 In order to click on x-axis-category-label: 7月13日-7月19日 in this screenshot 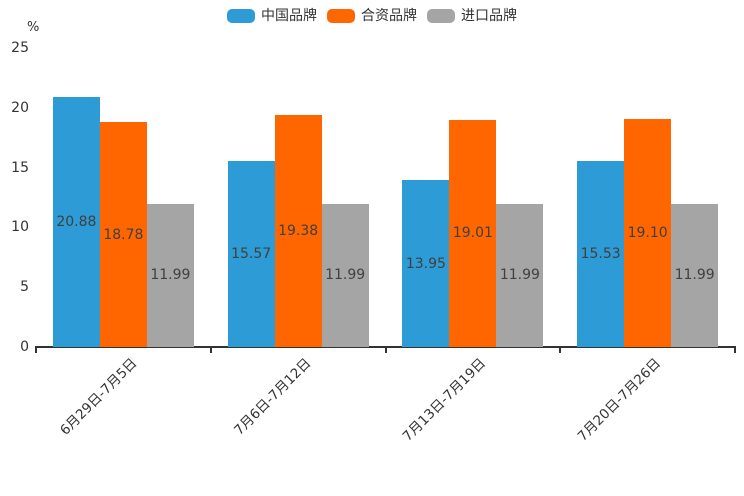, I will do `click(445, 400)`.